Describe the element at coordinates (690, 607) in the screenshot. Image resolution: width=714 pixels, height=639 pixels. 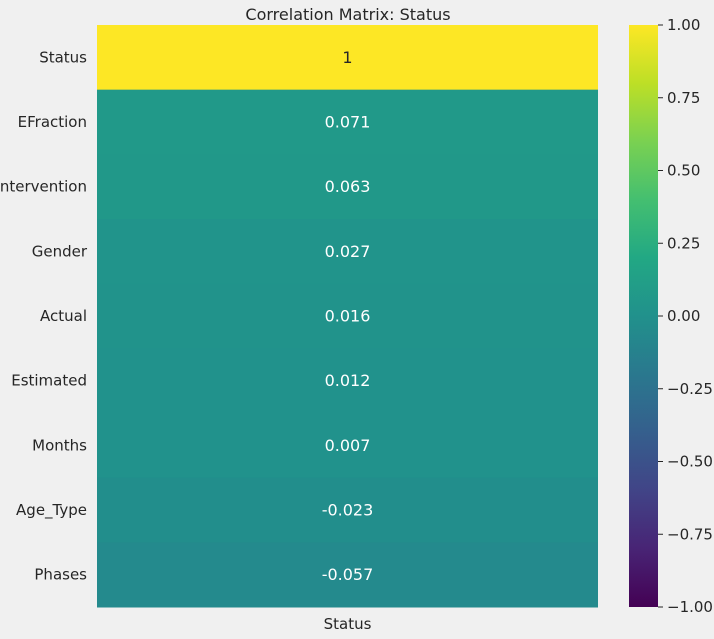
I see `colorbar-tick-label: −1.00` at that location.